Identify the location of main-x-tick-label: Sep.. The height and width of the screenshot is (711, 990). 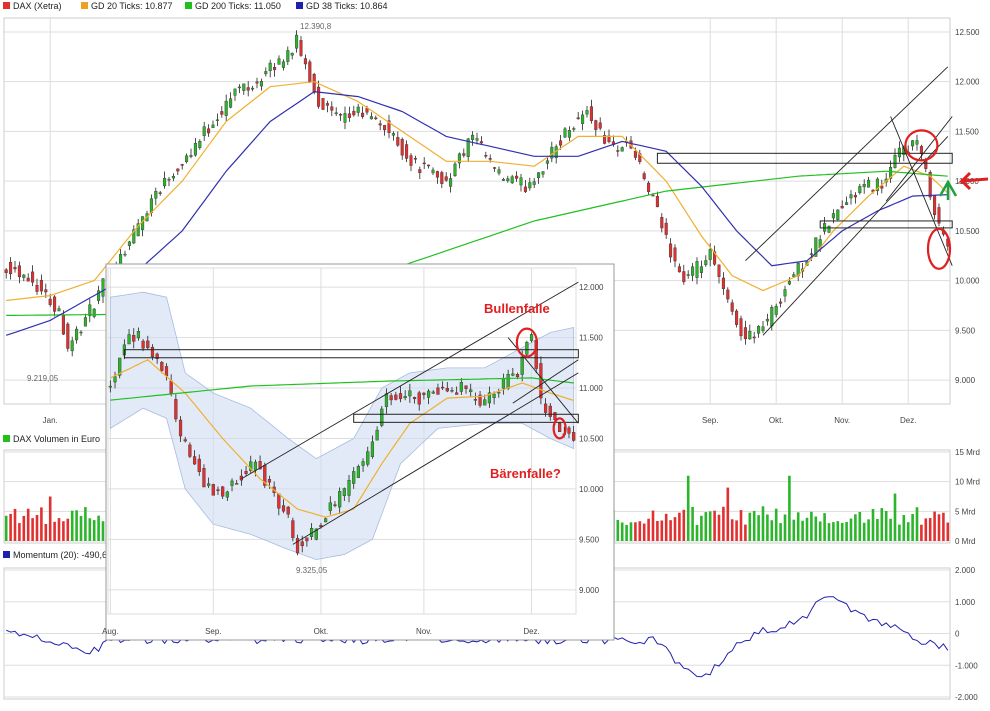
(710, 420).